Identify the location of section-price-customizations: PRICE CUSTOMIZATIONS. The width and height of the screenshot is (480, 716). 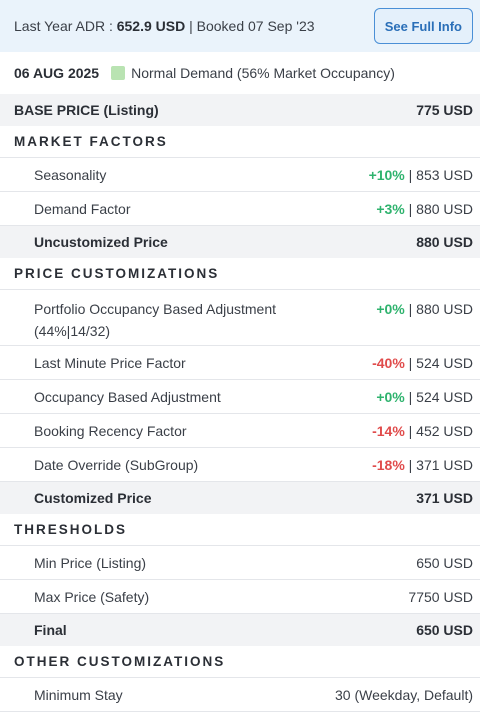
(240, 274).